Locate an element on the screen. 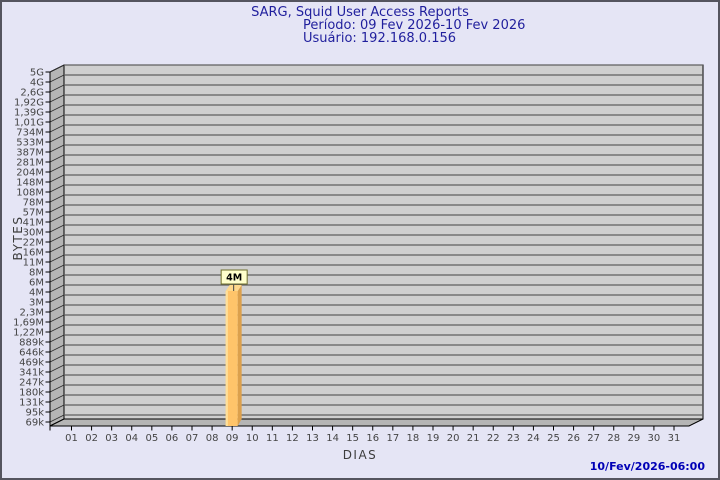 This screenshot has height=480, width=720. x-tick-label: 30 is located at coordinates (654, 438).